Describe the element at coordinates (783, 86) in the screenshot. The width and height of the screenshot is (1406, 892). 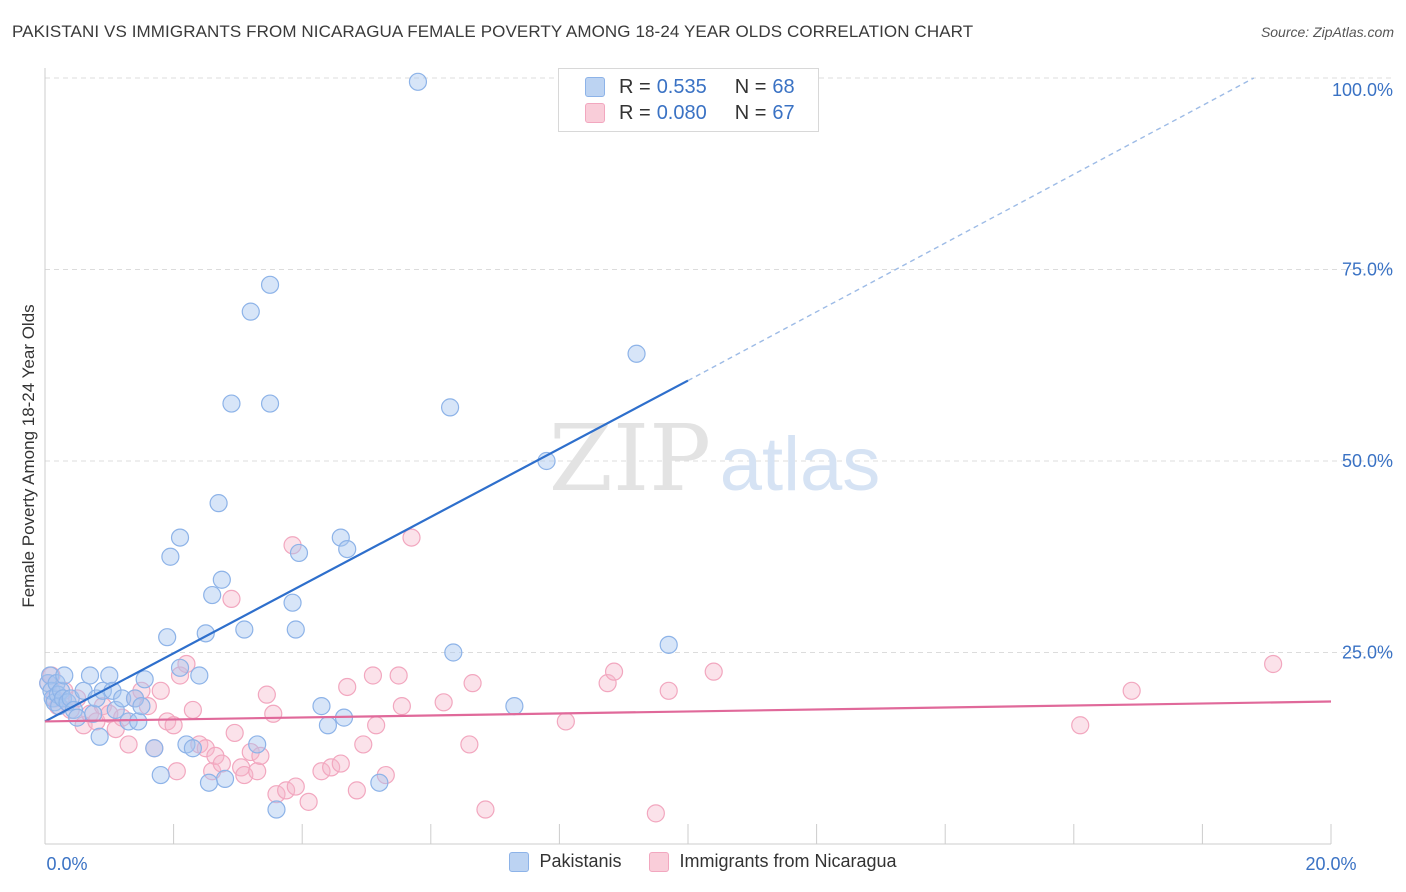
I see `legend-n-value-pakistanis: 68` at that location.